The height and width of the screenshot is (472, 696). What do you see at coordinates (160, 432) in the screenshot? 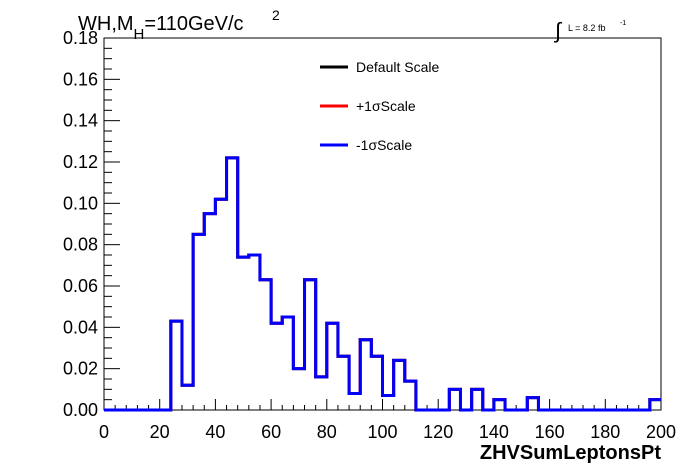
I see `x-tick-label: 20` at bounding box center [160, 432].